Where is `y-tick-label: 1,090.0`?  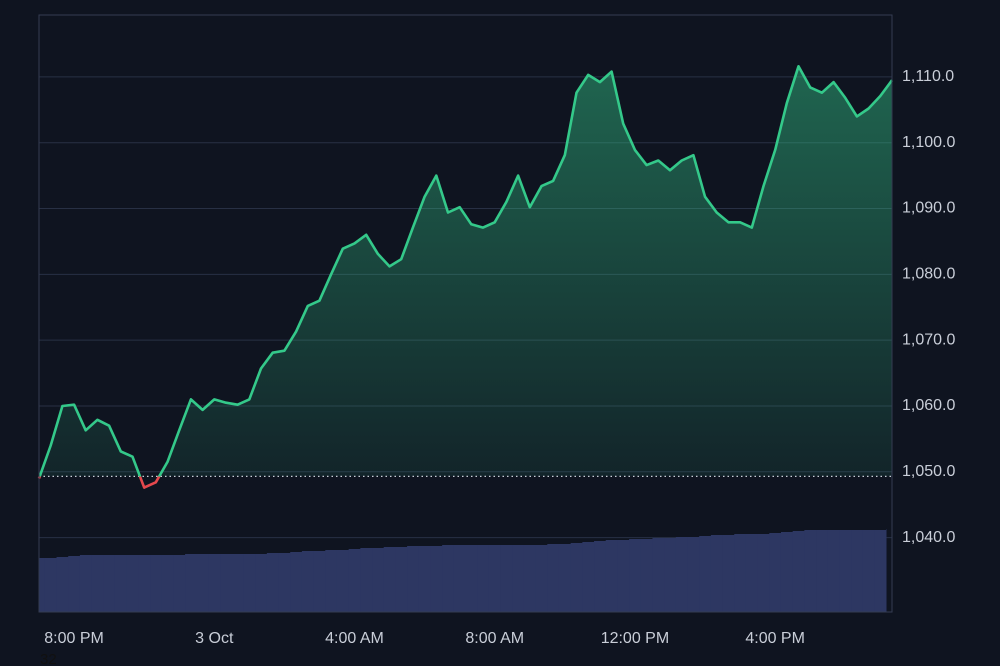
y-tick-label: 1,090.0 is located at coordinates (928, 208).